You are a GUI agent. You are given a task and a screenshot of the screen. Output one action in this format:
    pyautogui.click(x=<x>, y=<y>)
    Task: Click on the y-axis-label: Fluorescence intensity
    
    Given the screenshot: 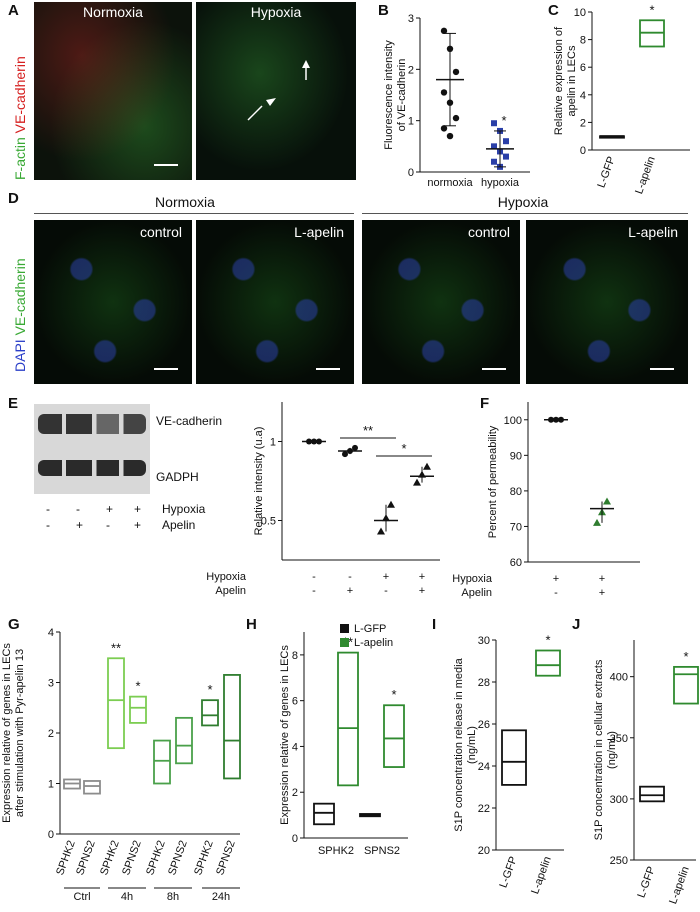 What is the action you would take?
    pyautogui.click(x=389, y=95)
    